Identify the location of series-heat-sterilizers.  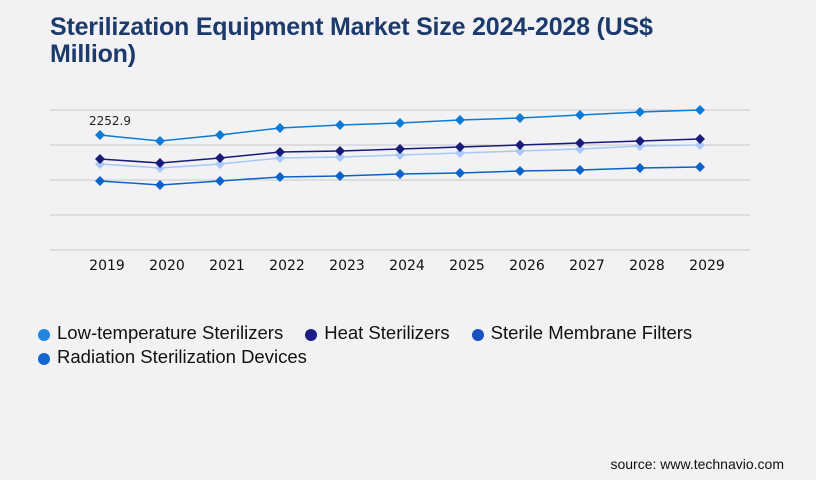
(400, 151).